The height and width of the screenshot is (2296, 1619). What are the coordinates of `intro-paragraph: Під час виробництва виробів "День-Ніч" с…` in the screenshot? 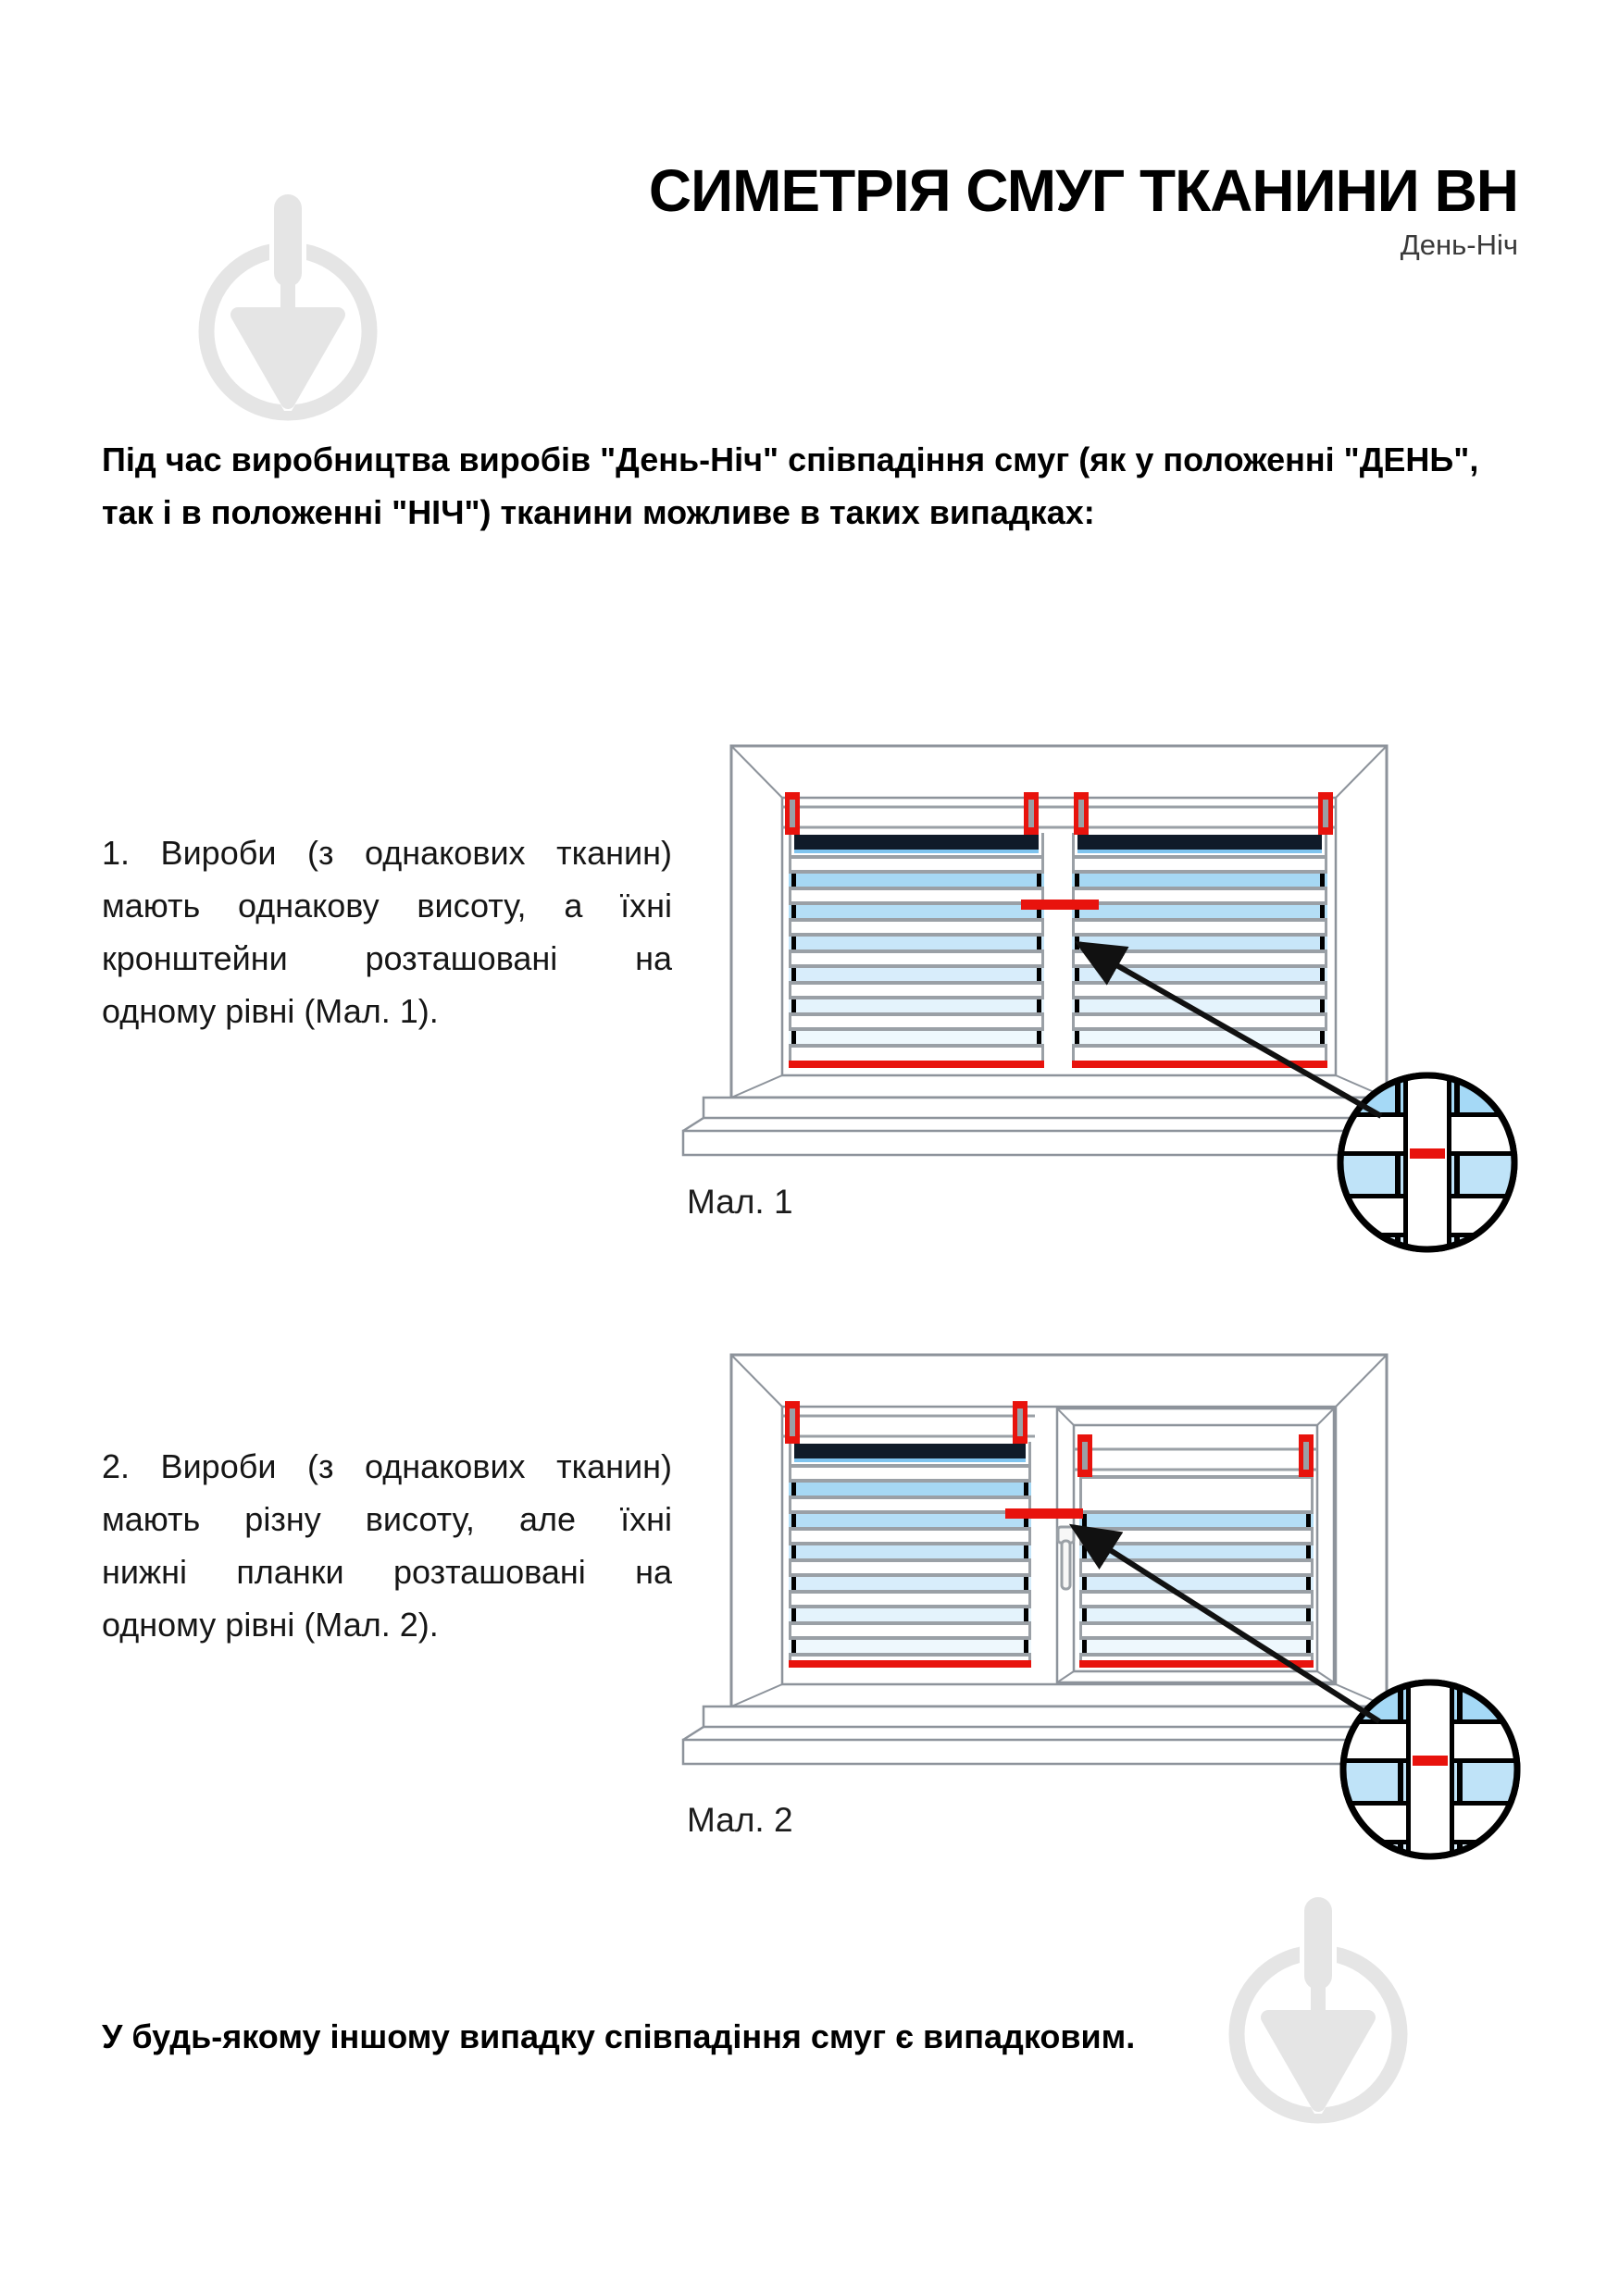 It's located at (815, 486).